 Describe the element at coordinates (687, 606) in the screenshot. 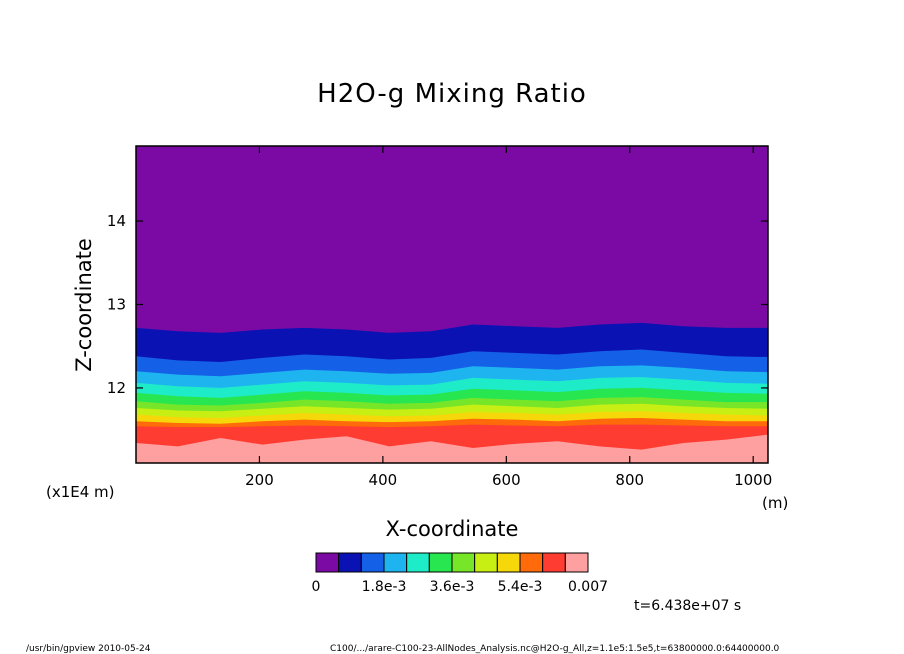

I see `time-label: t=6.438e+07 s` at that location.